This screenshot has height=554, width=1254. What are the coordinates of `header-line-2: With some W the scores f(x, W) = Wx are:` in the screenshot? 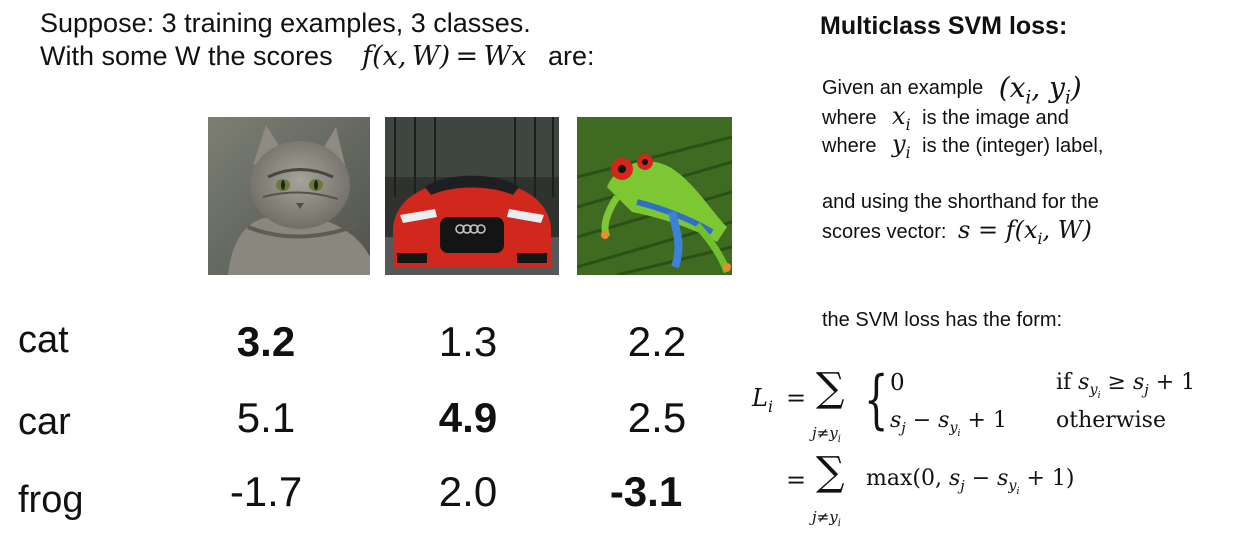 It's located at (317, 56).